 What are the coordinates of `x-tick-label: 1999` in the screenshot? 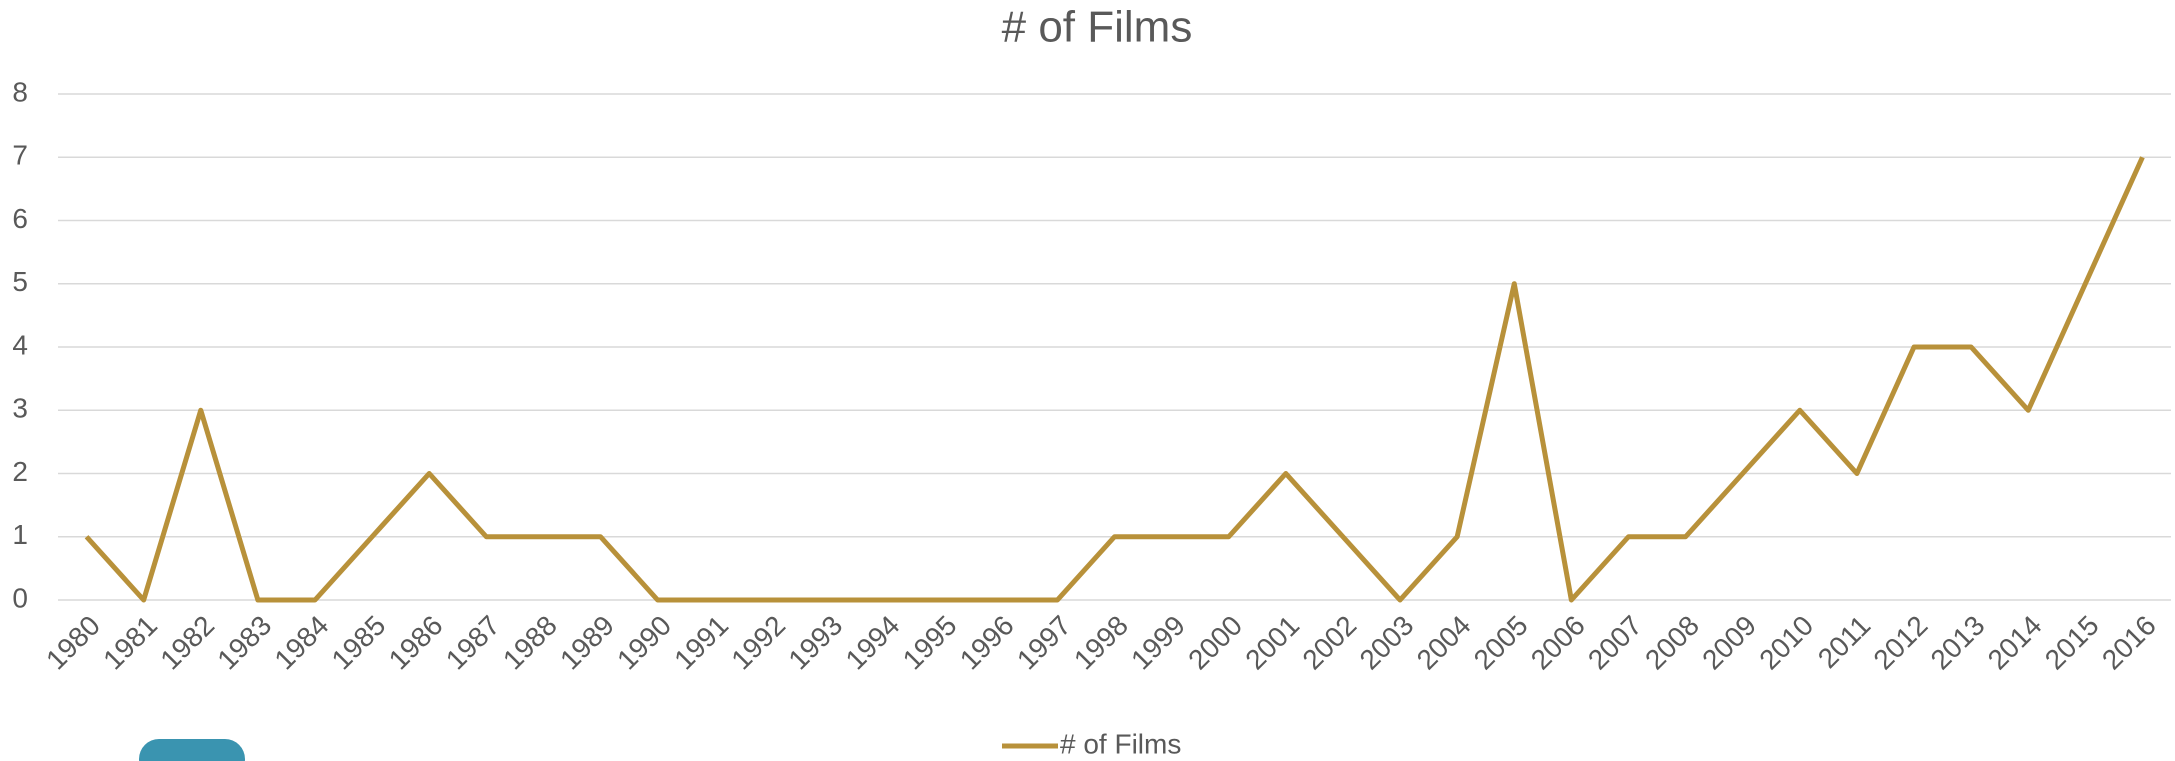 It's located at (1158, 643).